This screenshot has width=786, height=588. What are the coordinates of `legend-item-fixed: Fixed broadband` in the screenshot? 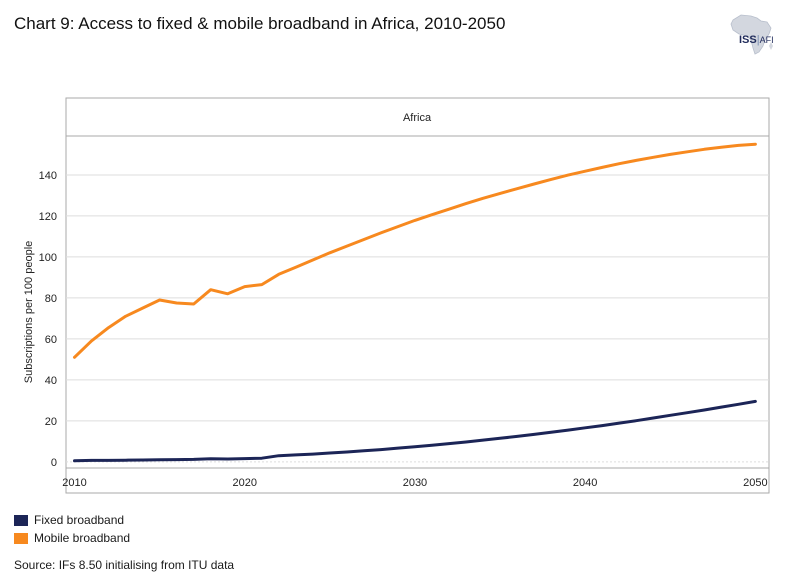 It's located at (72, 520).